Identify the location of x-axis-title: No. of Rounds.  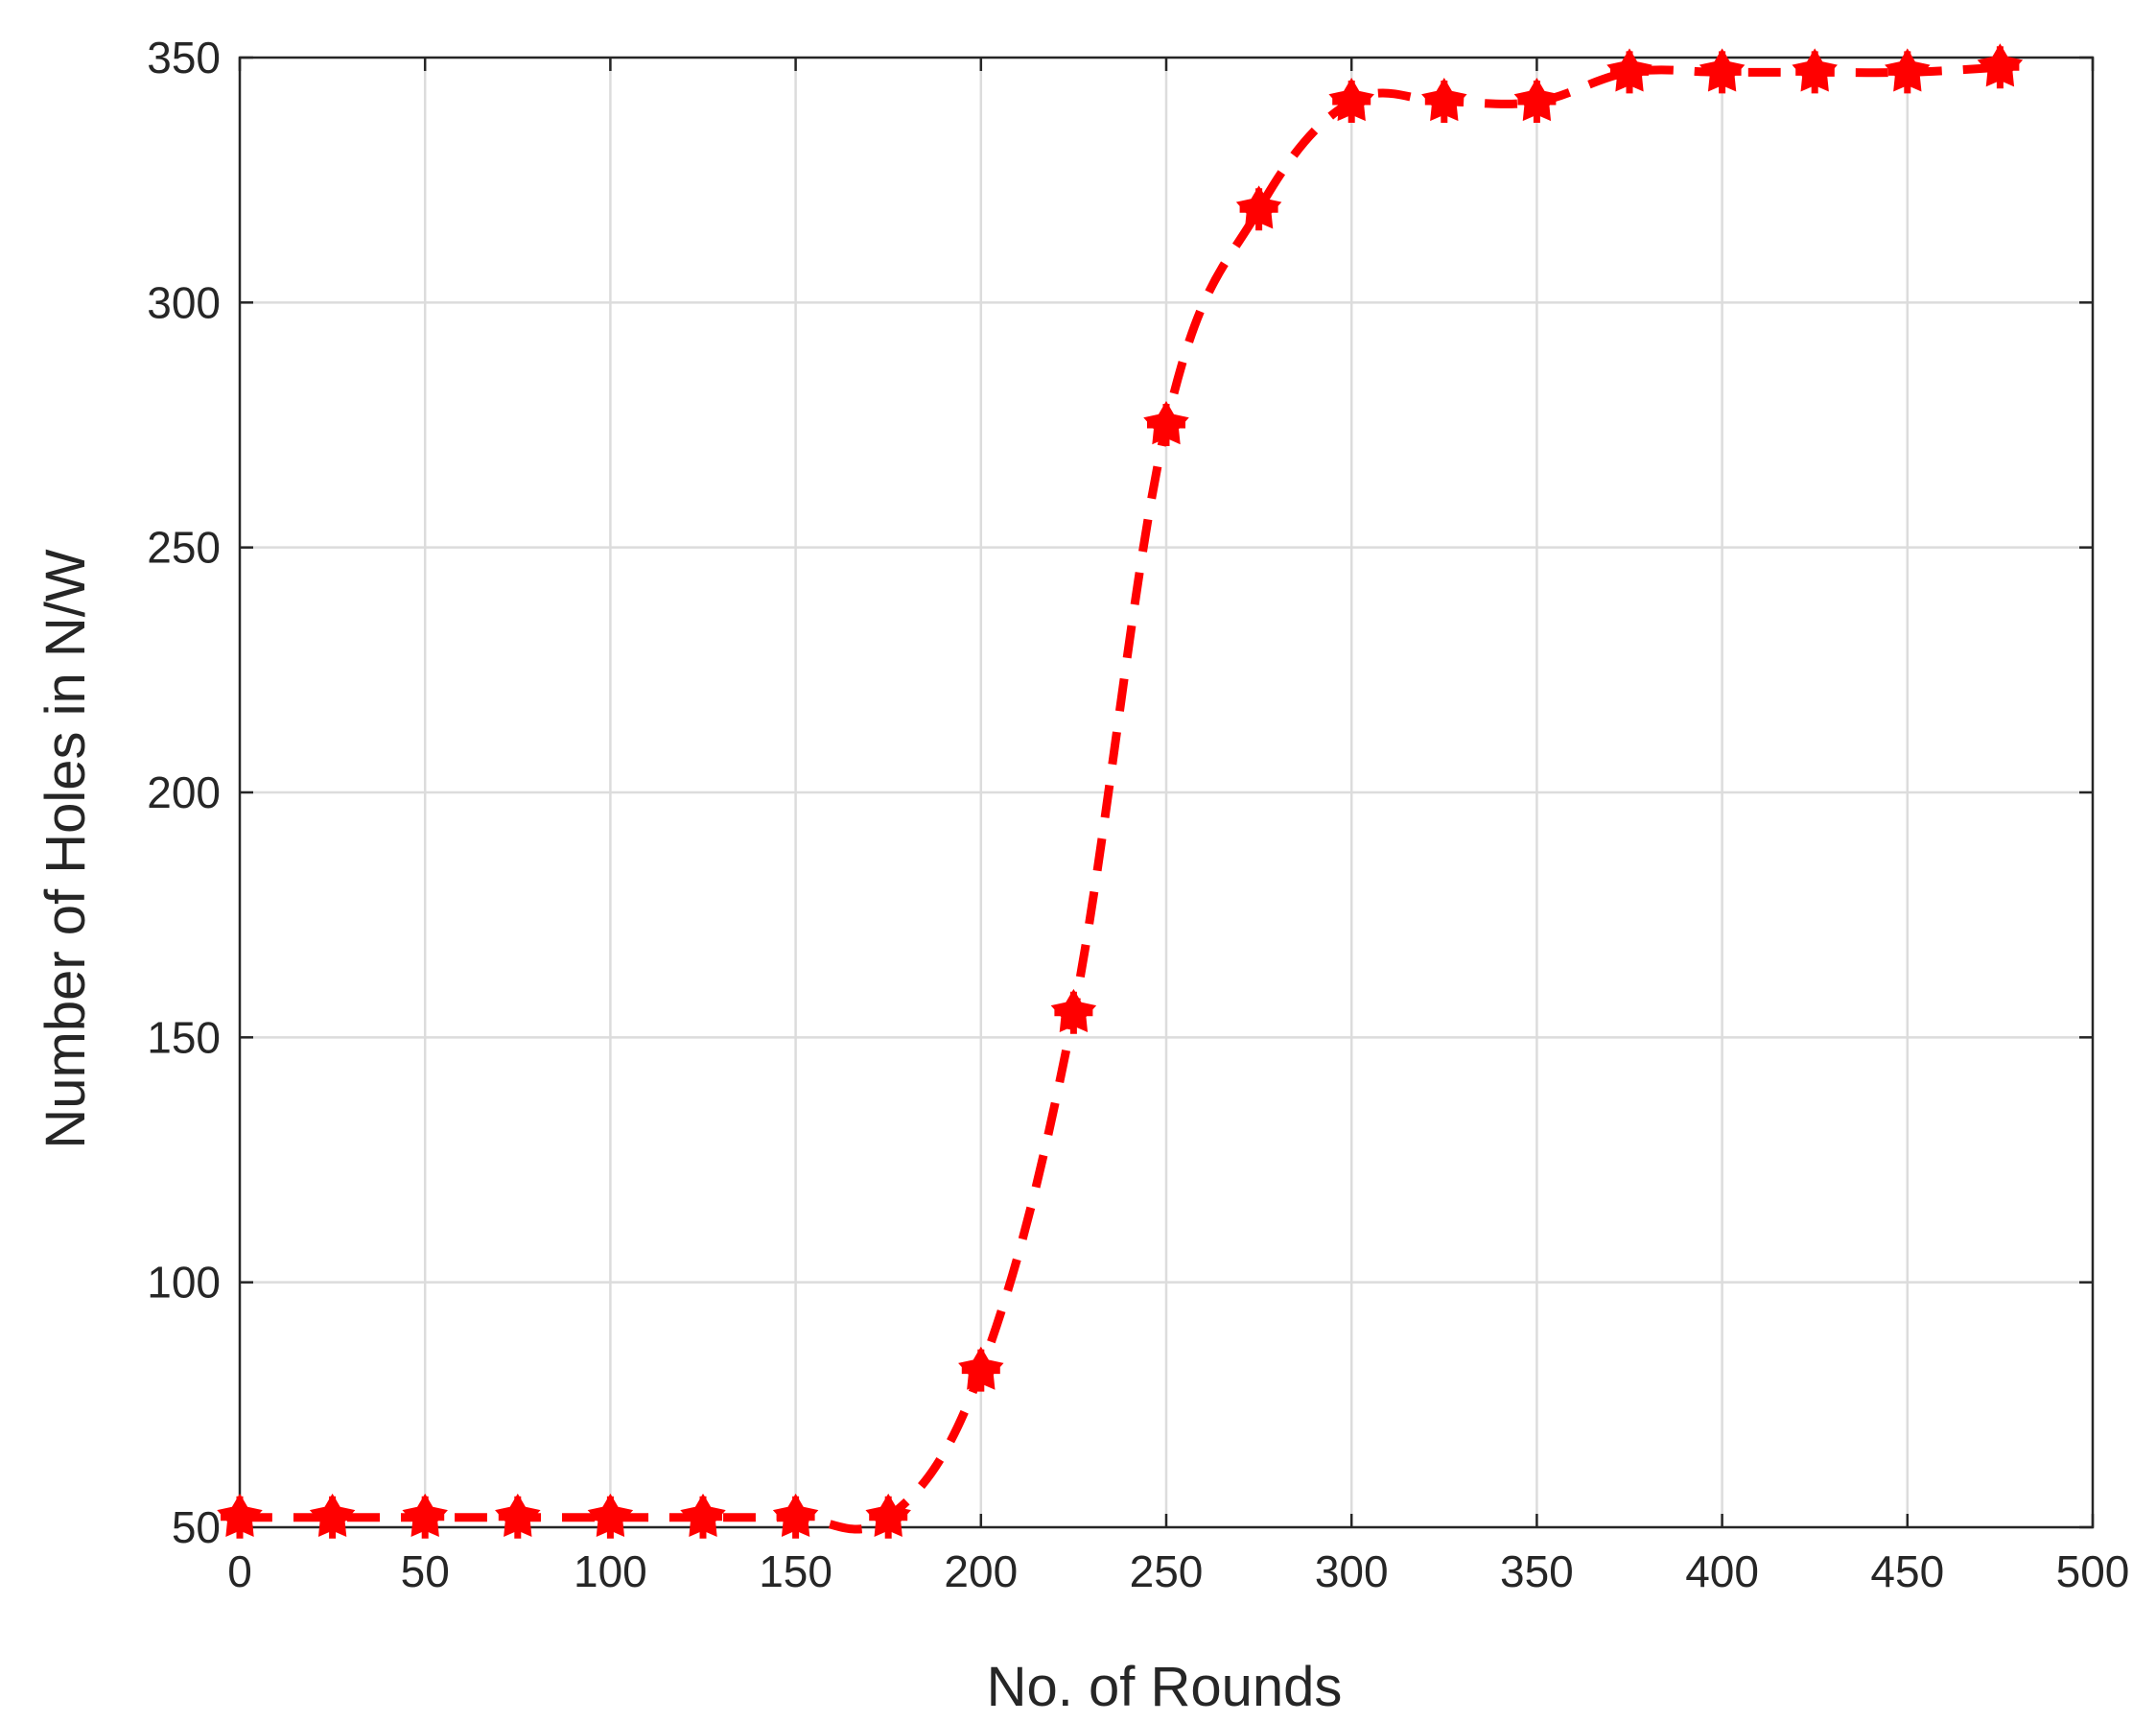
(1165, 1687).